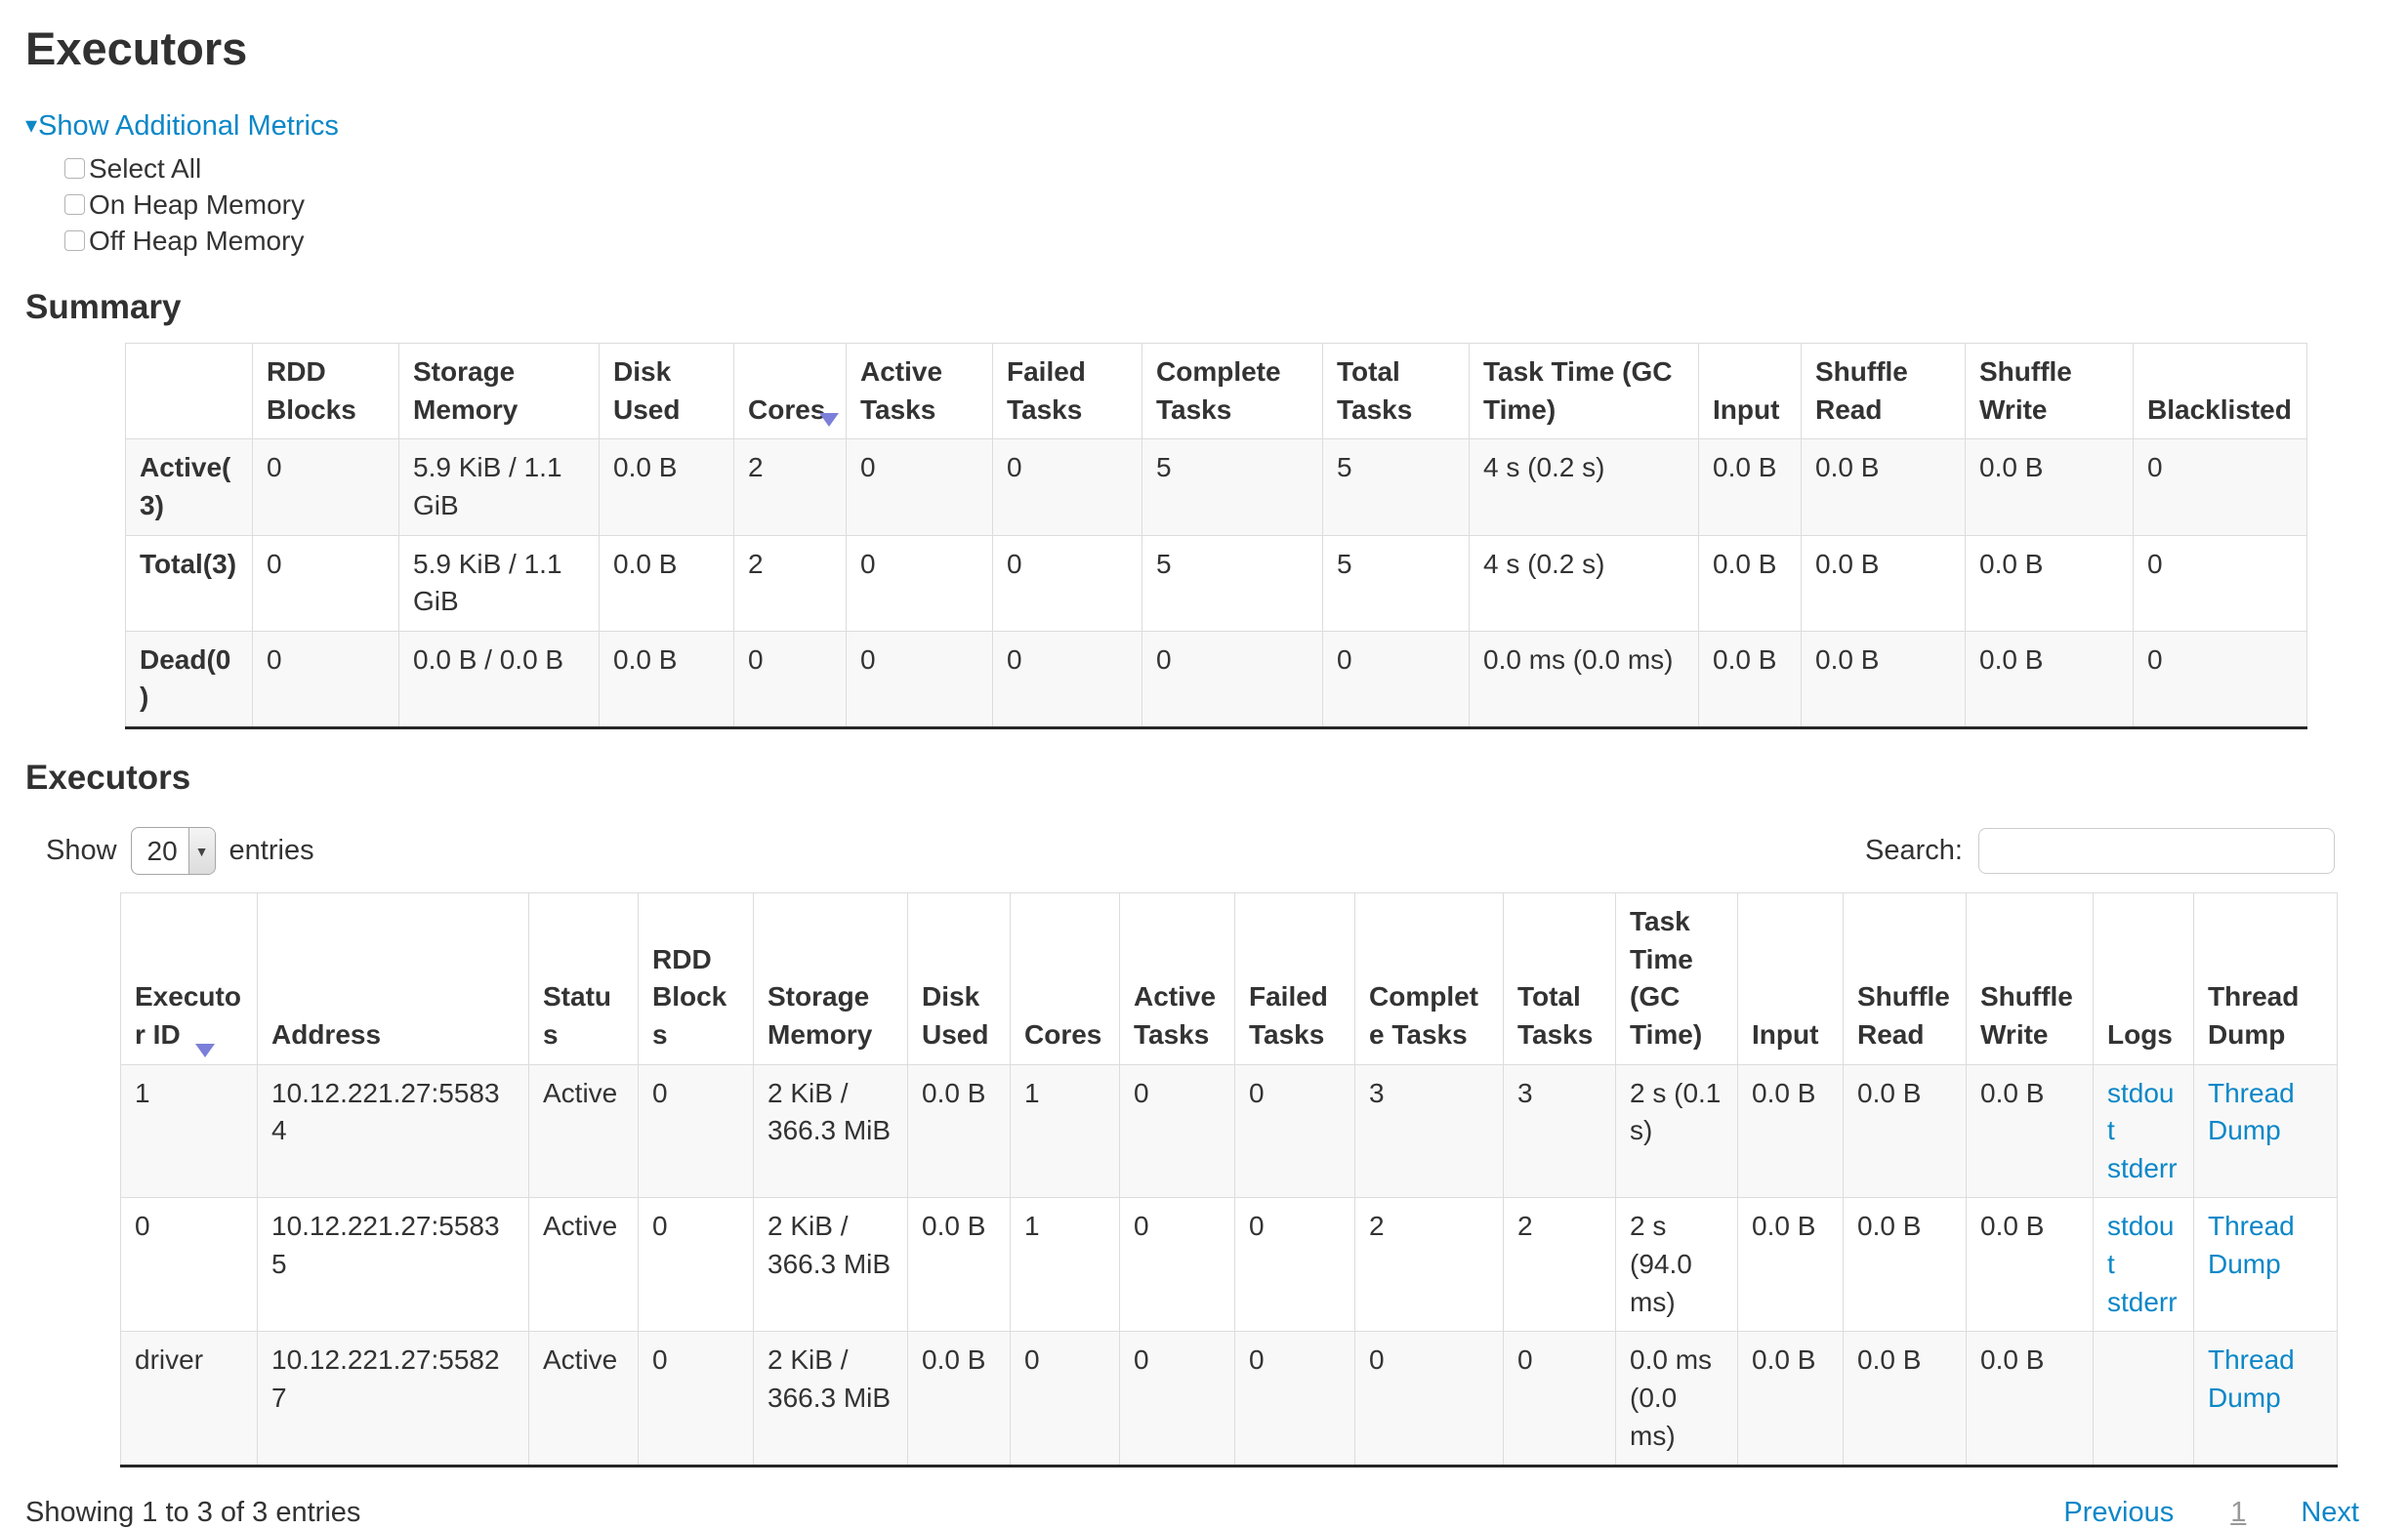 Image resolution: width=2408 pixels, height=1529 pixels. I want to click on search-label: Search:, so click(1914, 850).